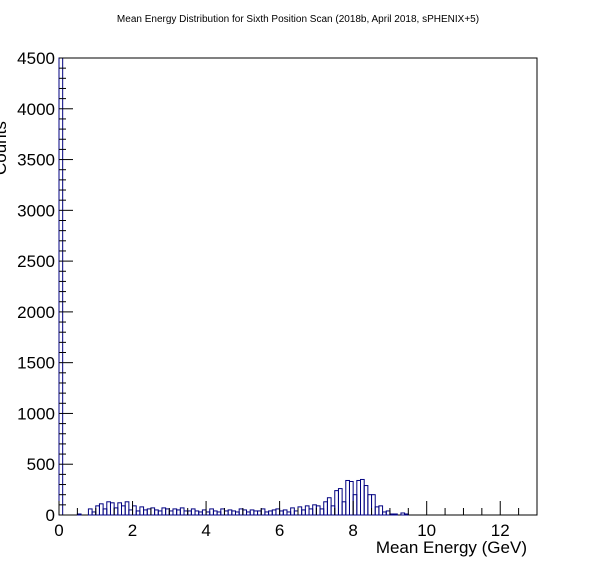 This screenshot has width=596, height=572. What do you see at coordinates (451, 547) in the screenshot?
I see `x-axis-label: Mean Energy (GeV)` at bounding box center [451, 547].